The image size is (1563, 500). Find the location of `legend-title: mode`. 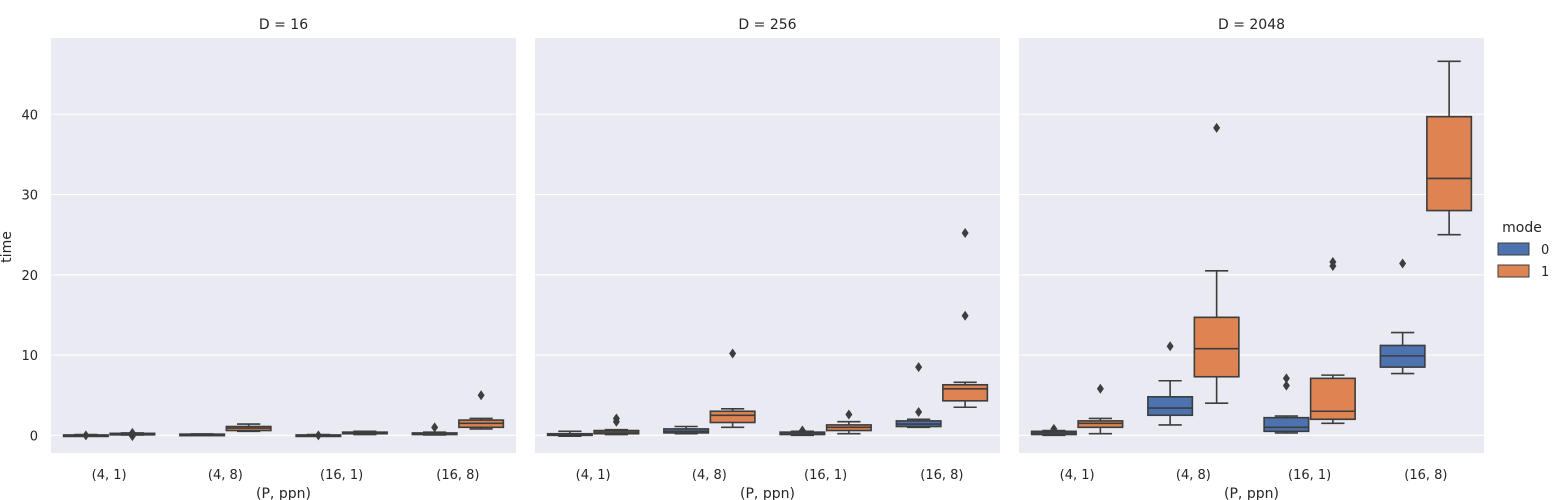

legend-title: mode is located at coordinates (1522, 228).